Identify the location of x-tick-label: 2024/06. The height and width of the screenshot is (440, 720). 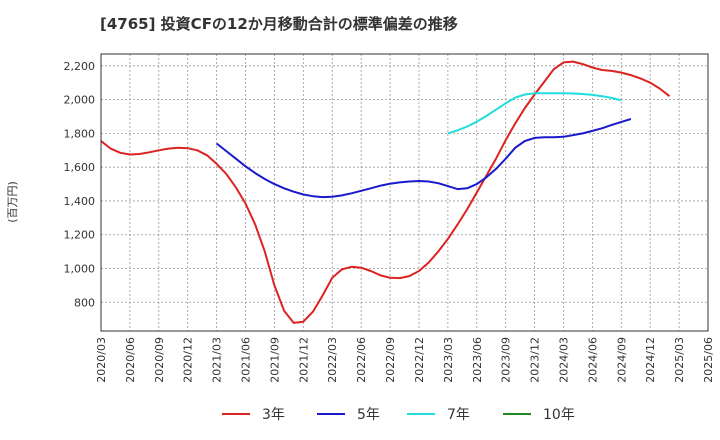
(592, 360).